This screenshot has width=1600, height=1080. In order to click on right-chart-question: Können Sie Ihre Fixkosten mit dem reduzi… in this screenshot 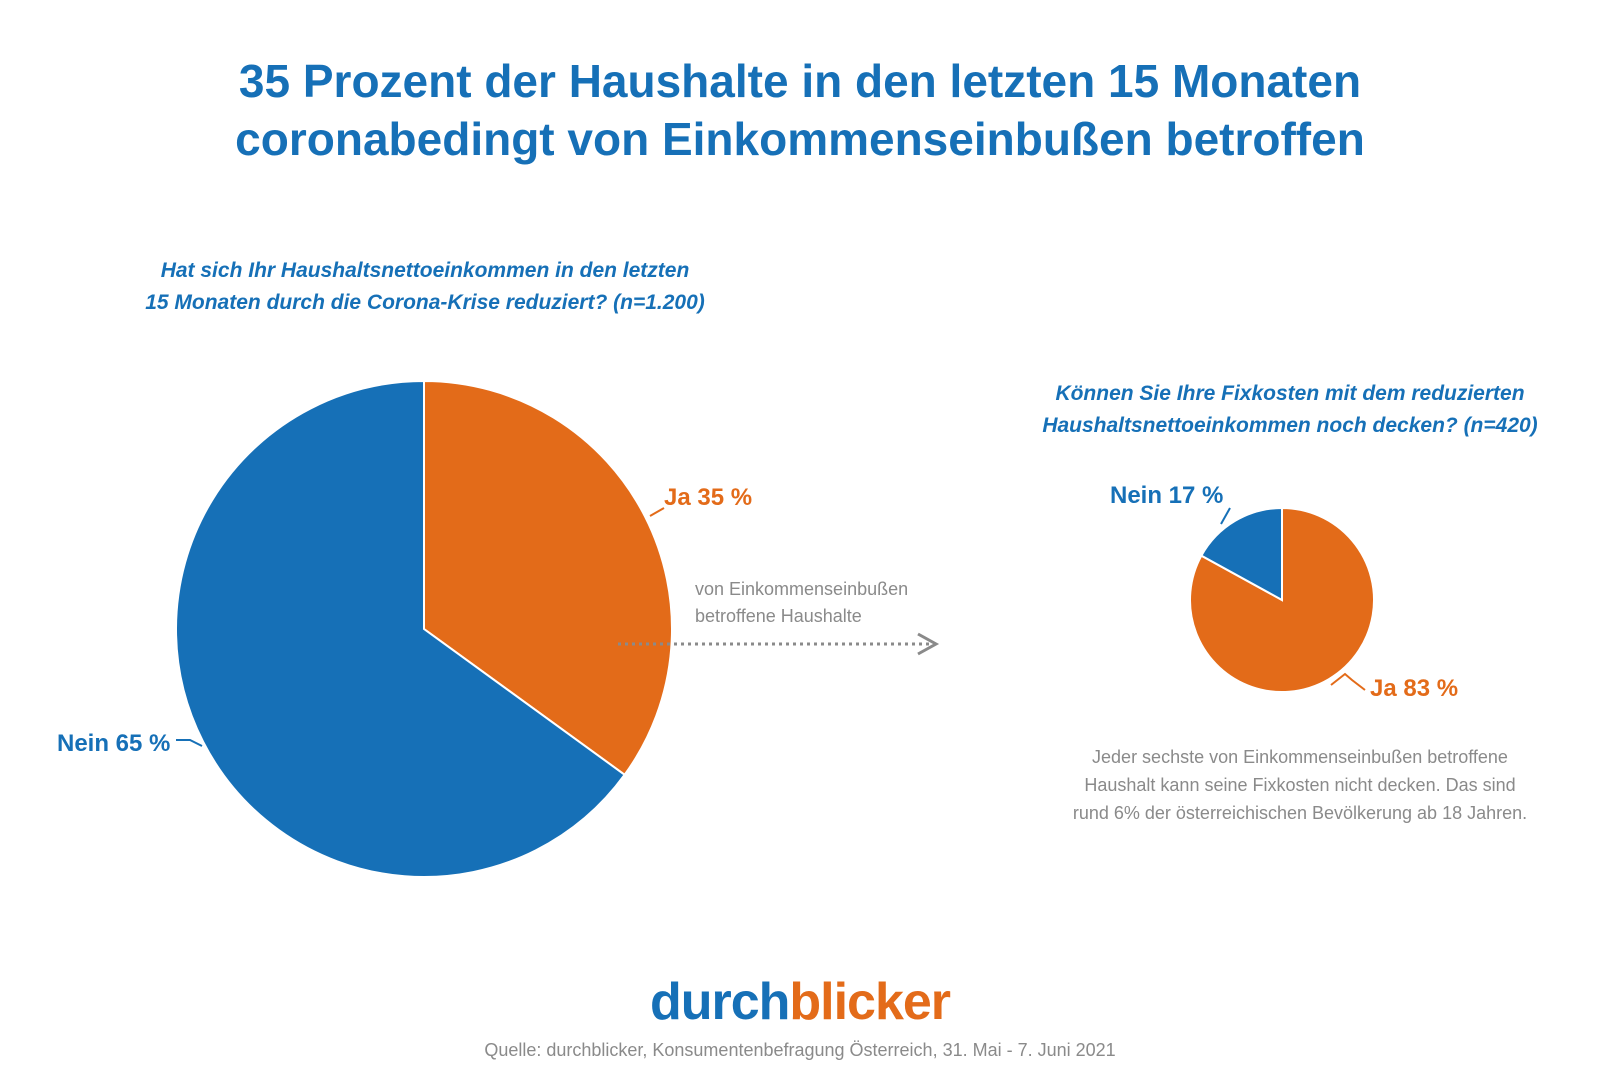, I will do `click(1290, 410)`.